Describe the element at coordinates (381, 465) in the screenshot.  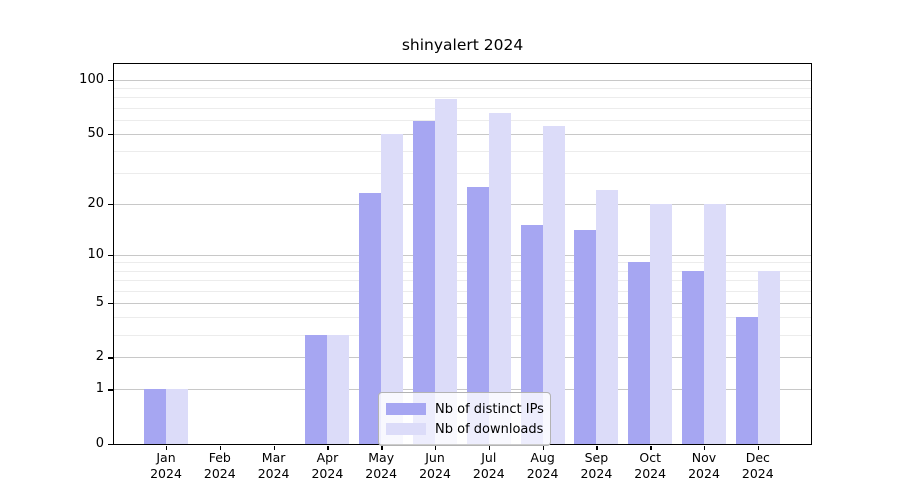
I see `x-axis-tick-label: May 2024` at that location.